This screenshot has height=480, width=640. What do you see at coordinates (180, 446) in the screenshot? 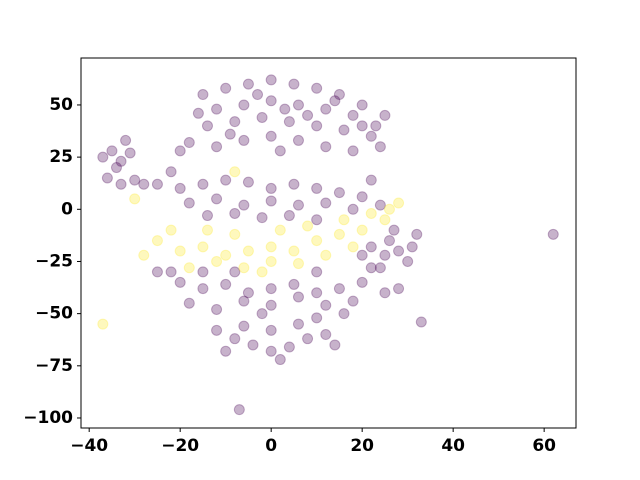
I see `x-tick-label: −20` at bounding box center [180, 446].